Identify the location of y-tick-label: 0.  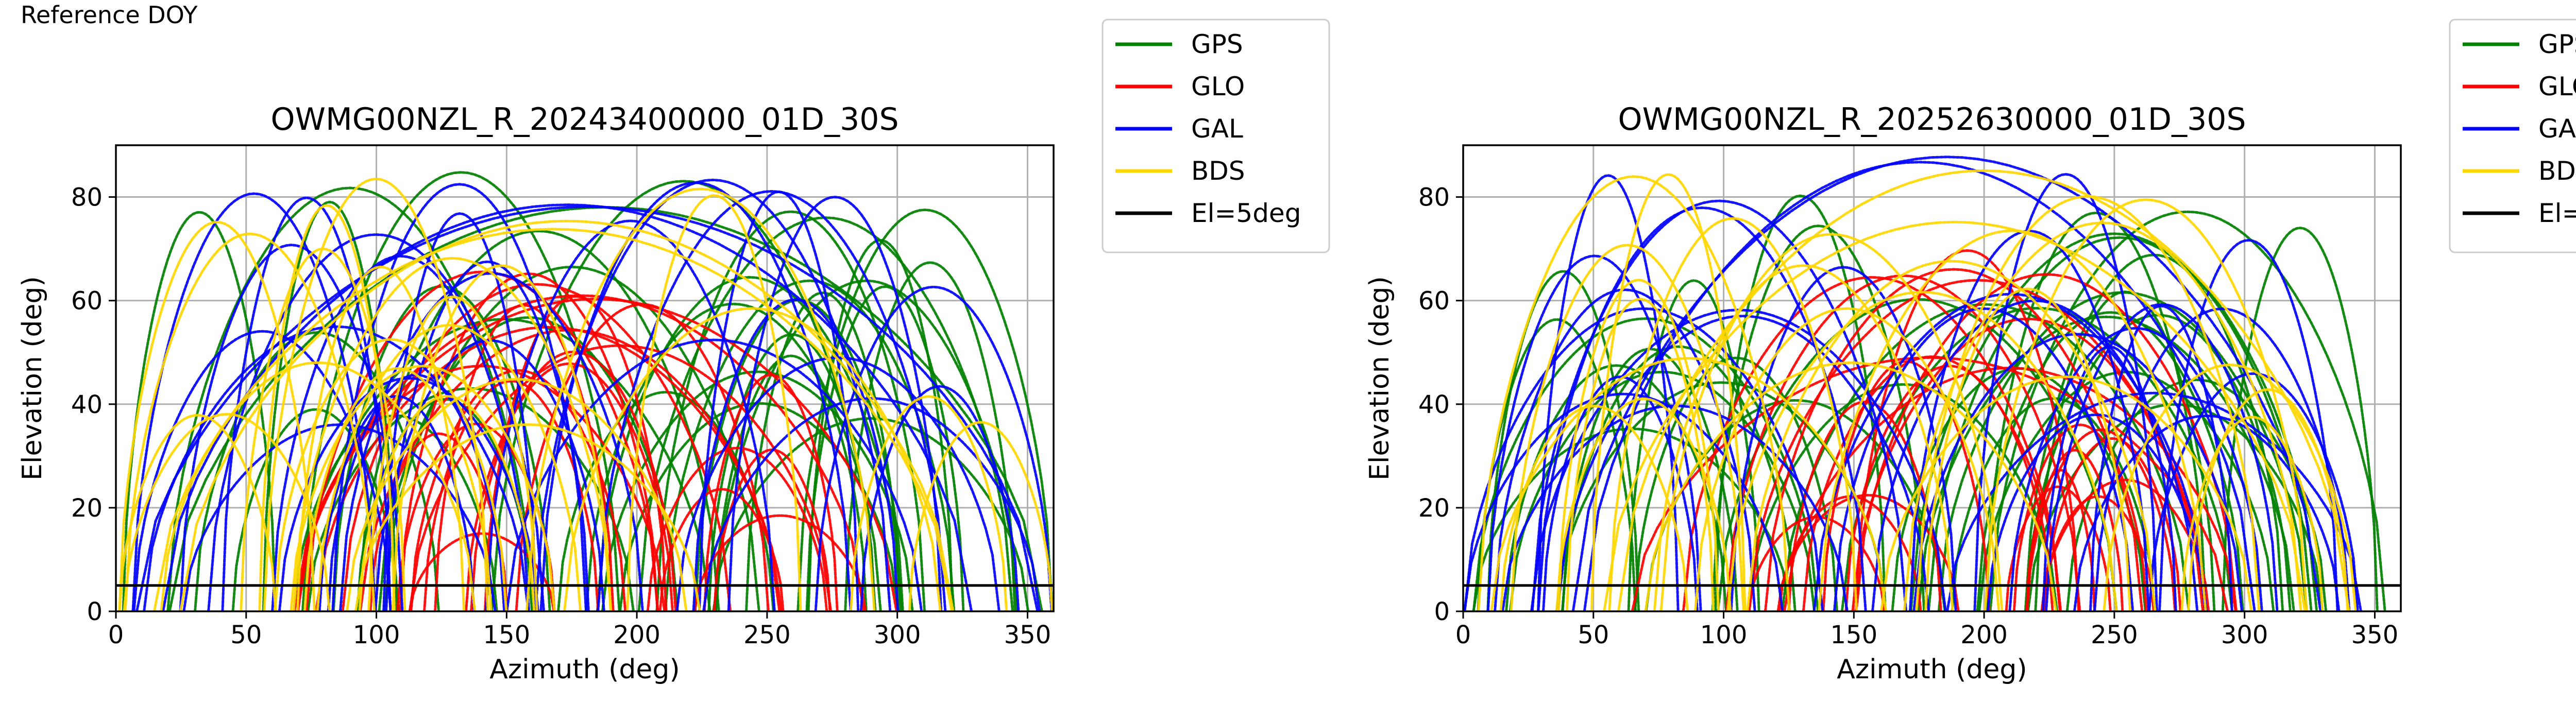
(1442, 611).